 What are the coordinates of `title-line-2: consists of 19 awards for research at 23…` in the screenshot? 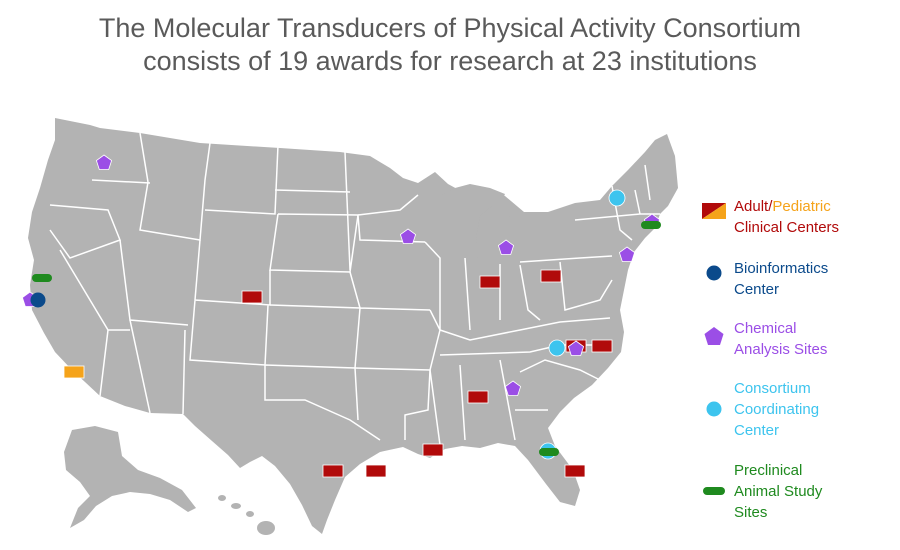 It's located at (450, 61).